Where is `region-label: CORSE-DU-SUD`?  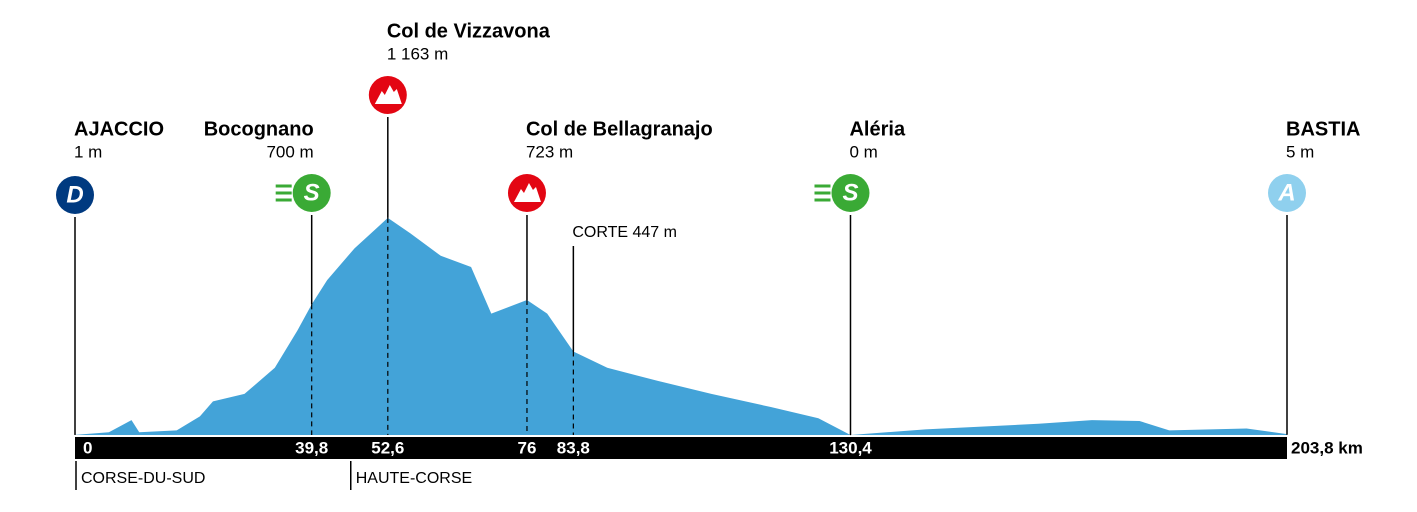
region-label: CORSE-DU-SUD is located at coordinates (143, 478).